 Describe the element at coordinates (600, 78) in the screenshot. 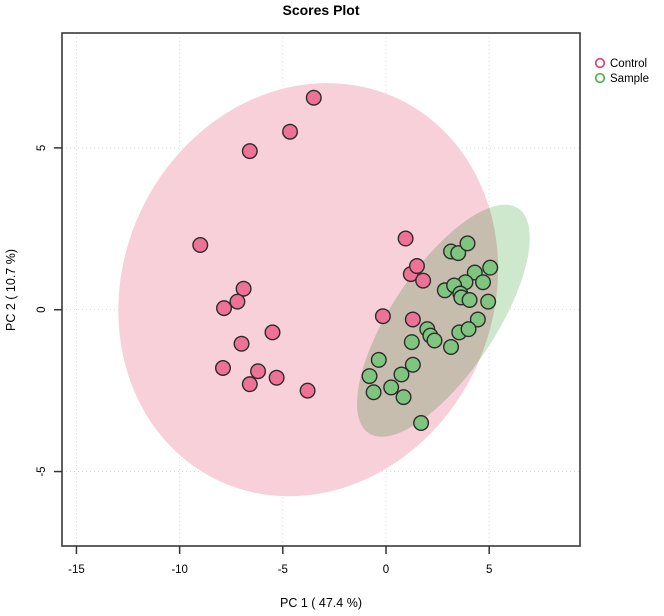

I see `legend-marker-sample-icon` at that location.